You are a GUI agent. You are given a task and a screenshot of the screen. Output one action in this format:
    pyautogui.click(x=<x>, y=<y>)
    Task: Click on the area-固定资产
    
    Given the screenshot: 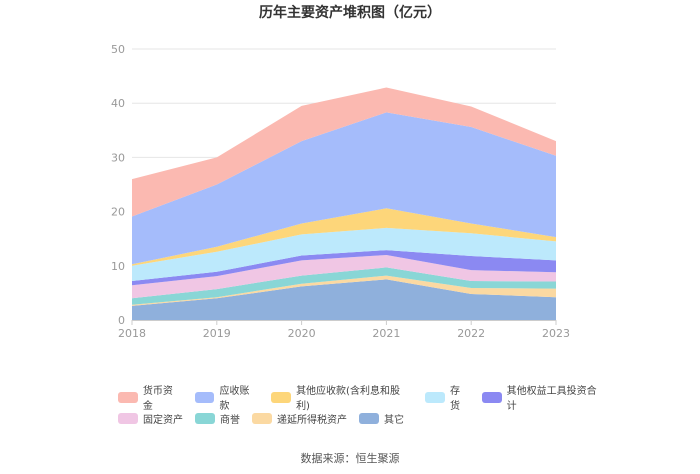 What is the action you would take?
    pyautogui.click(x=344, y=277)
    